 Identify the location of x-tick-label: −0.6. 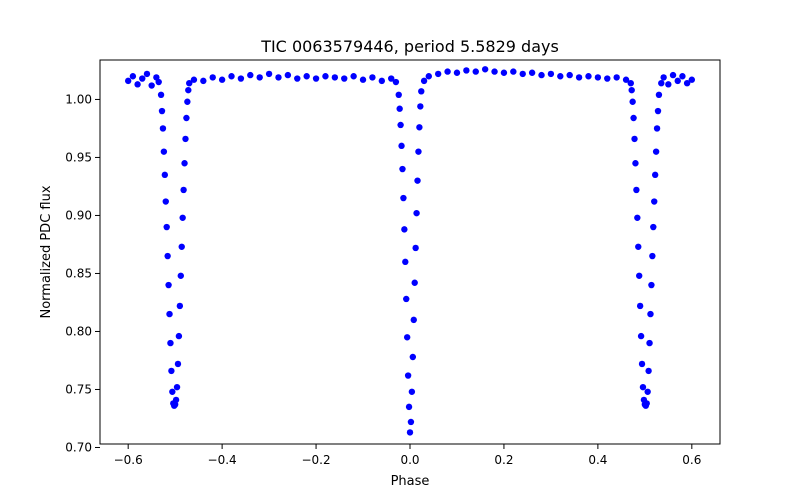
(128, 460).